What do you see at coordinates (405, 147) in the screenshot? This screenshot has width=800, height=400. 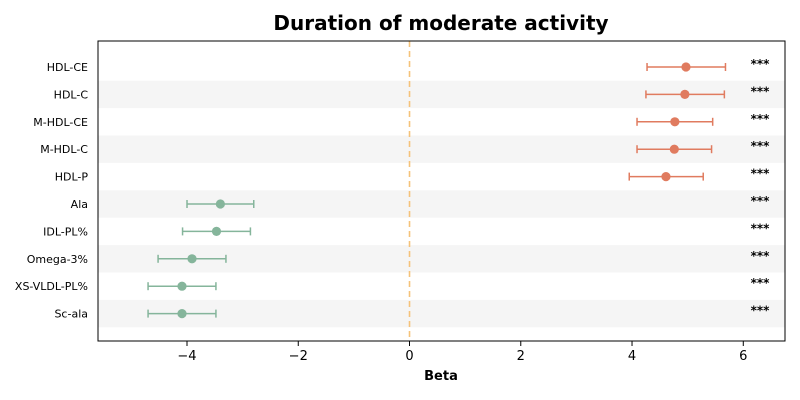 I see `forest-row: M-HDL-C ***` at bounding box center [405, 147].